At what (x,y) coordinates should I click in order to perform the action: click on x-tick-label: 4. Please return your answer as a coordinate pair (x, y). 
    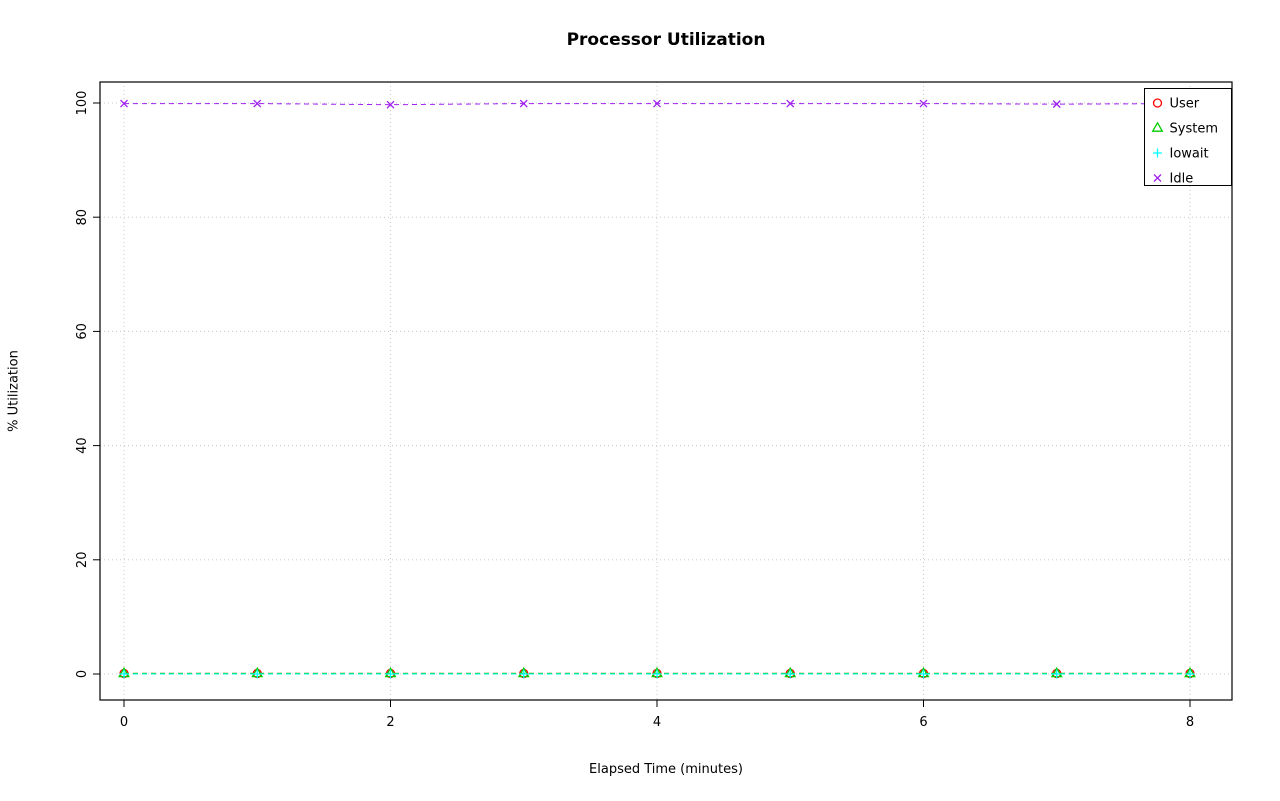
    Looking at the image, I should click on (657, 722).